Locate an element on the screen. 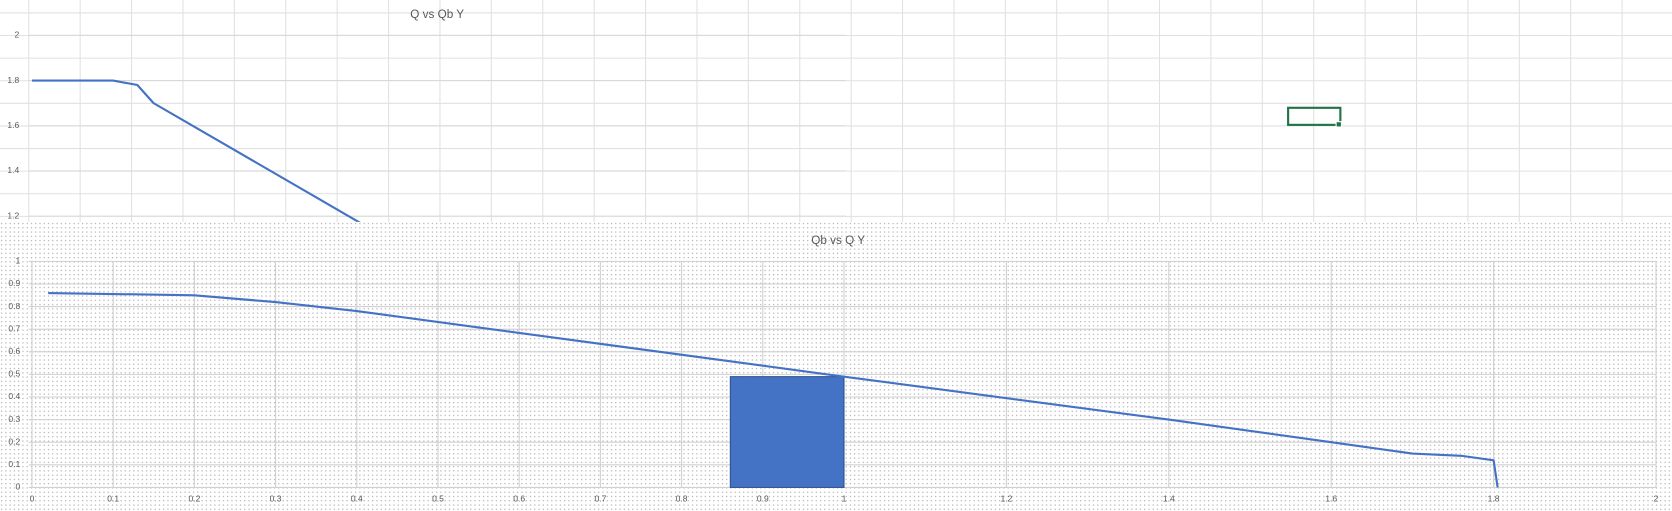 Image resolution: width=1672 pixels, height=511 pixels. y-tick-label: 1.6 is located at coordinates (13, 125).